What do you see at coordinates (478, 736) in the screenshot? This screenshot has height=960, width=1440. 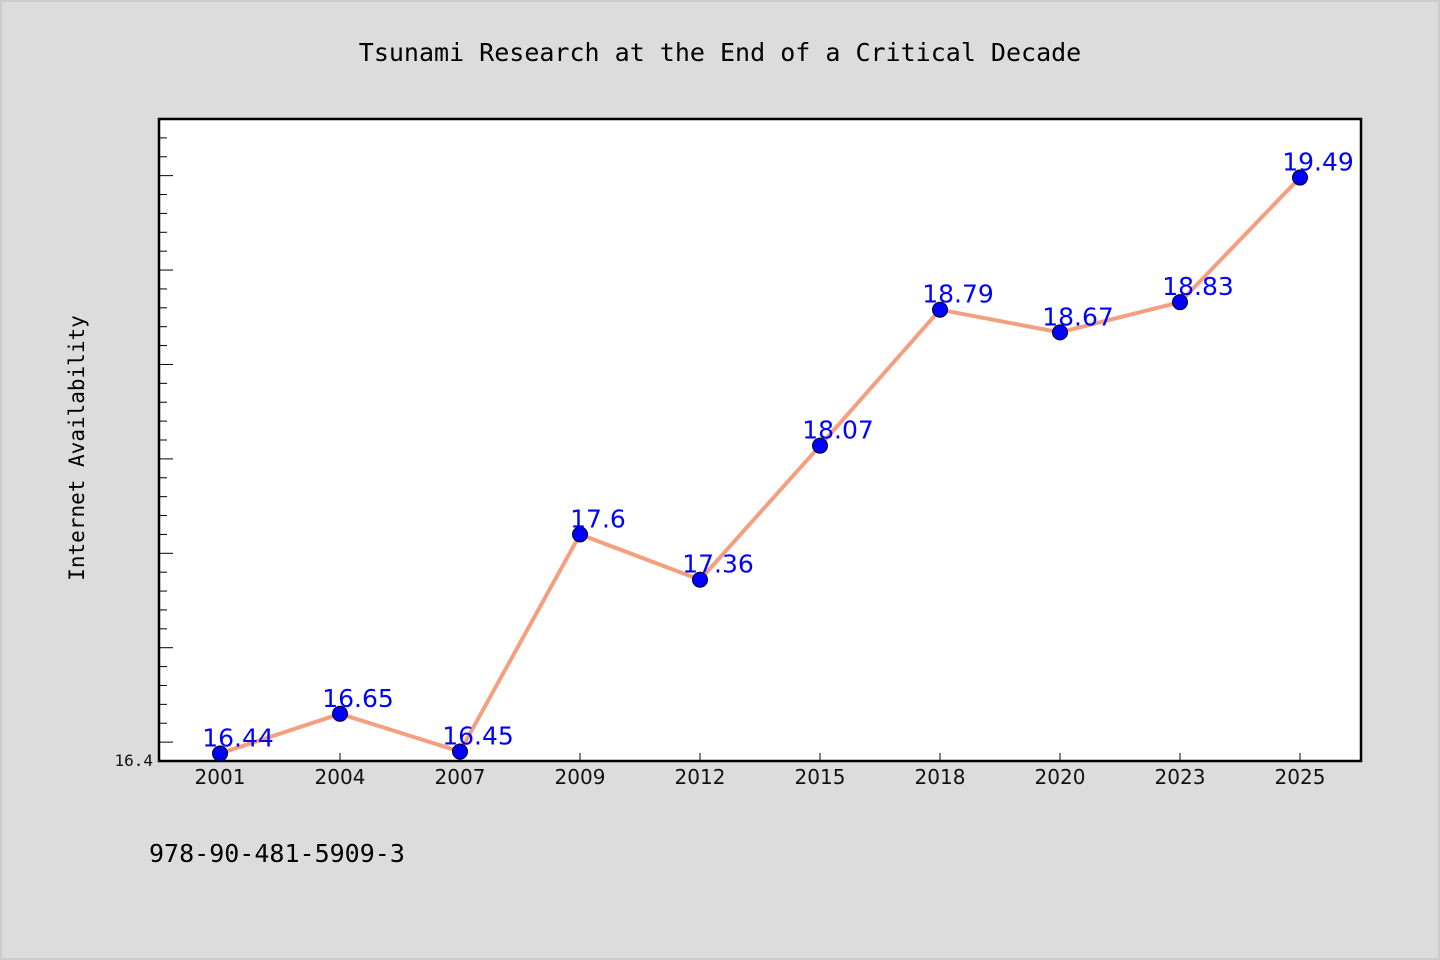 I see `data-value-label: 16.45` at bounding box center [478, 736].